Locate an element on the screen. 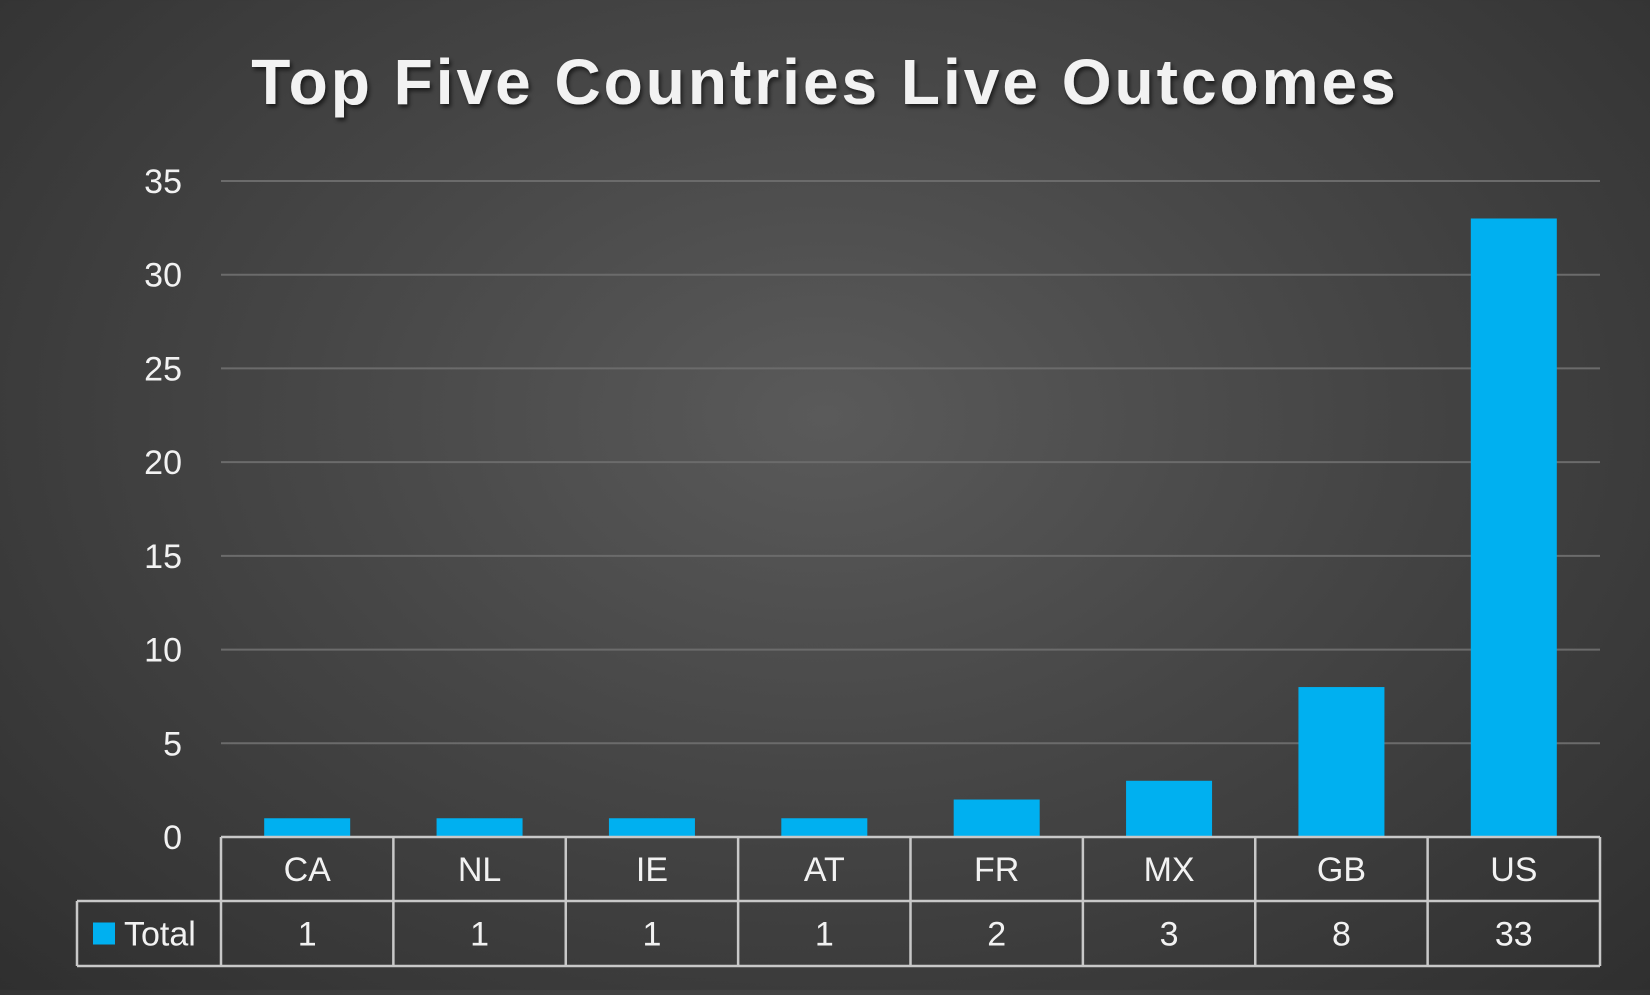 This screenshot has width=1650, height=995. chart-title: Top Five Countries Live Outcomes is located at coordinates (824, 82).